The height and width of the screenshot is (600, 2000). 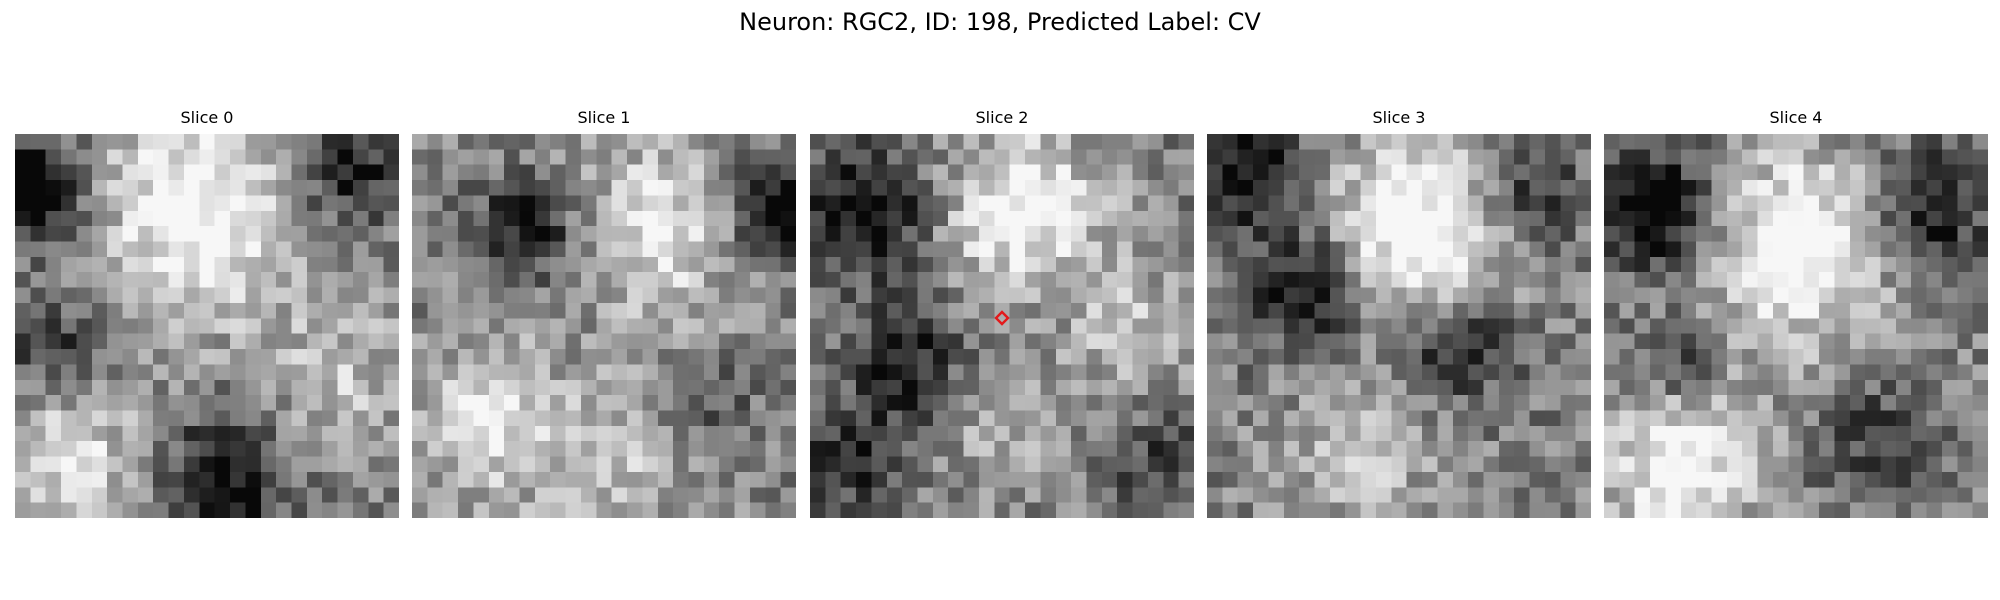 I want to click on slice-2-title: Slice 2, so click(x=1002, y=117).